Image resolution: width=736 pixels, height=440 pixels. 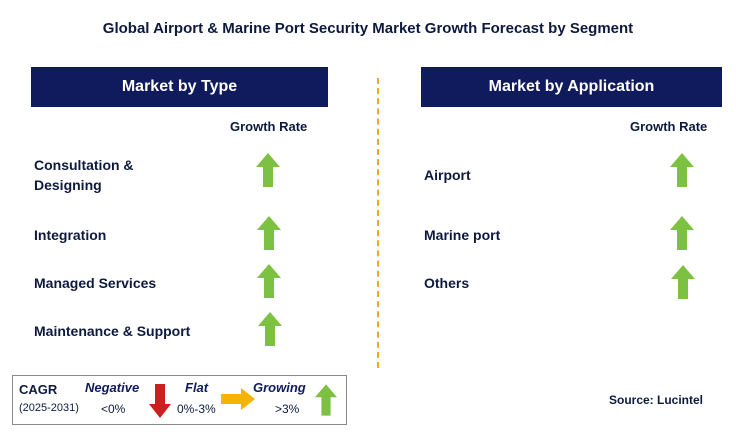 What do you see at coordinates (84, 165) in the screenshot?
I see `type-row-label-line1: Consultation &` at bounding box center [84, 165].